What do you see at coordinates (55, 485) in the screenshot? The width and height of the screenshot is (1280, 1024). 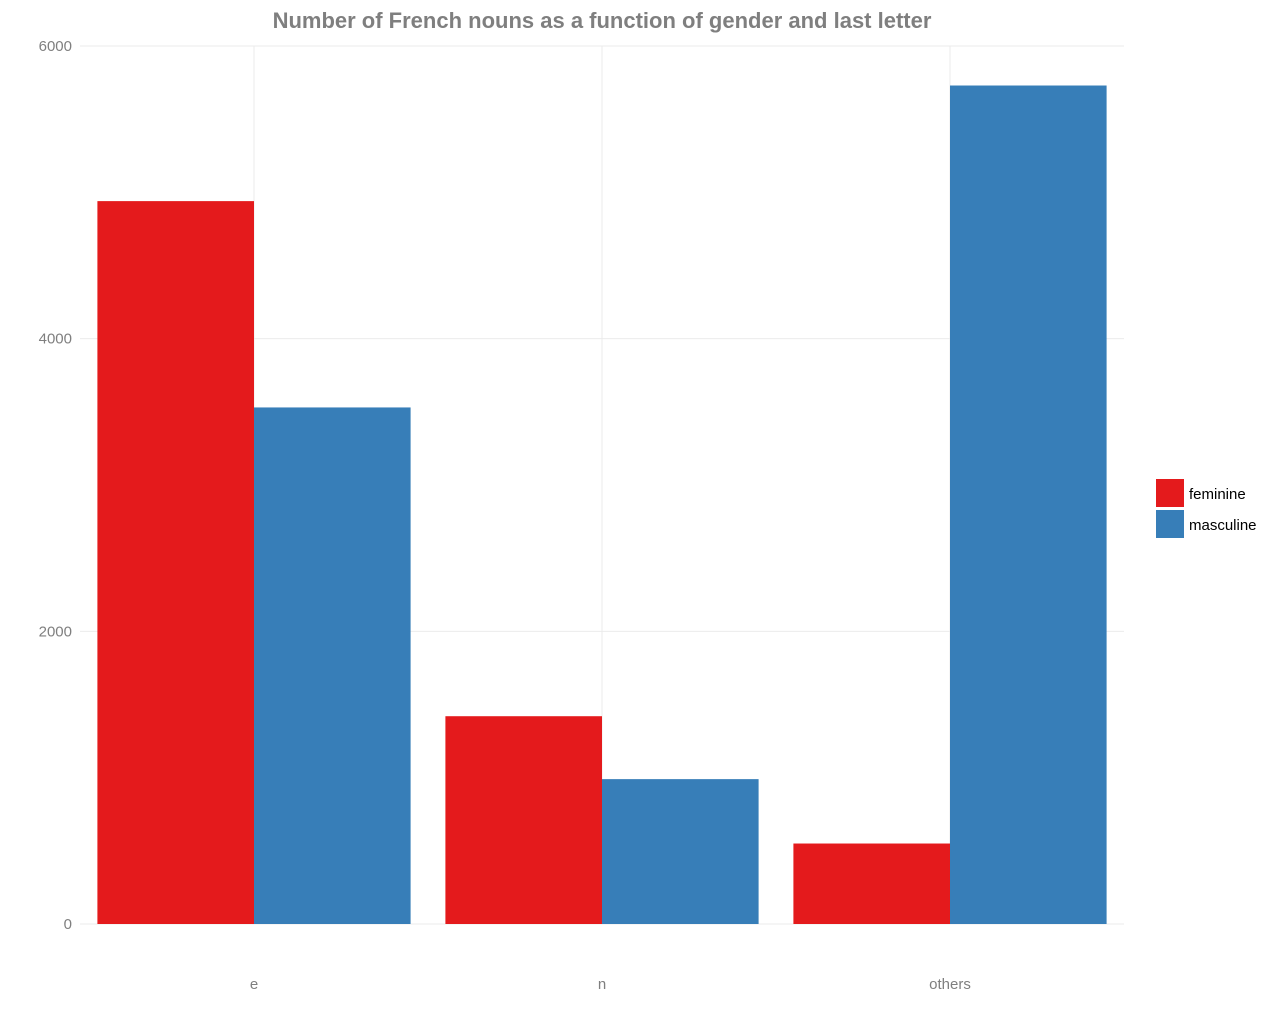 I see `y-axis-ticks: 0 2000 4000 6000` at bounding box center [55, 485].